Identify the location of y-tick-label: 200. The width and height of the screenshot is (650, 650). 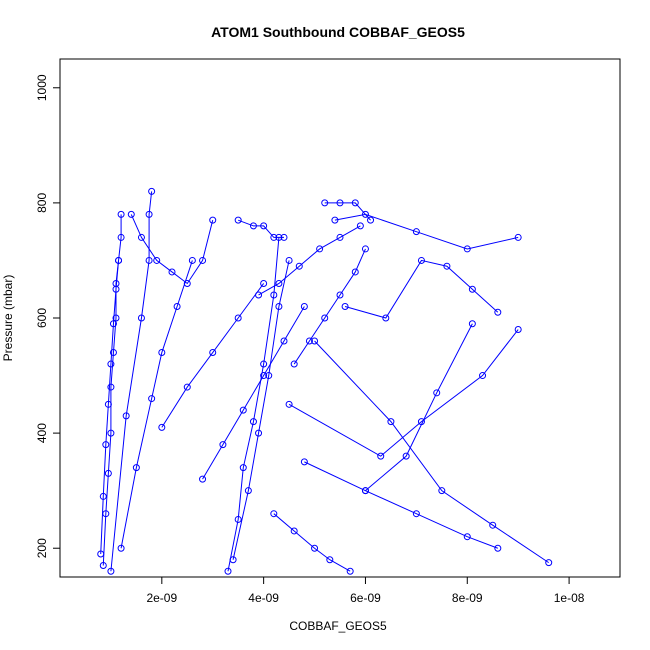
(42, 548).